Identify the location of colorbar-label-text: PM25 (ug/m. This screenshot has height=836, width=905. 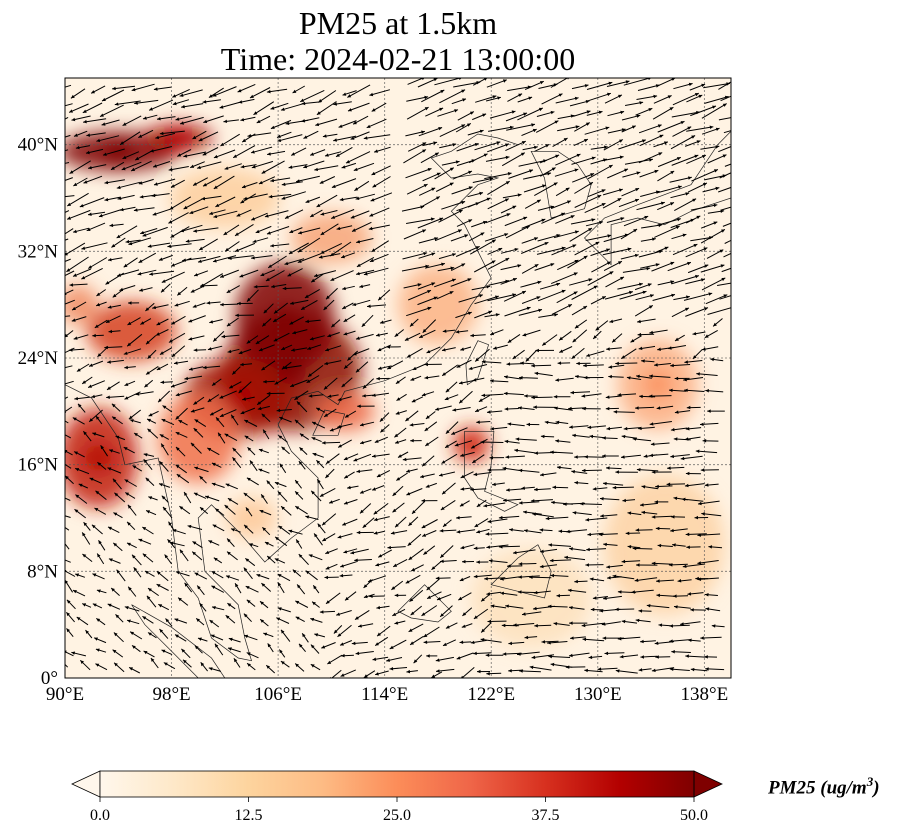
(817, 788).